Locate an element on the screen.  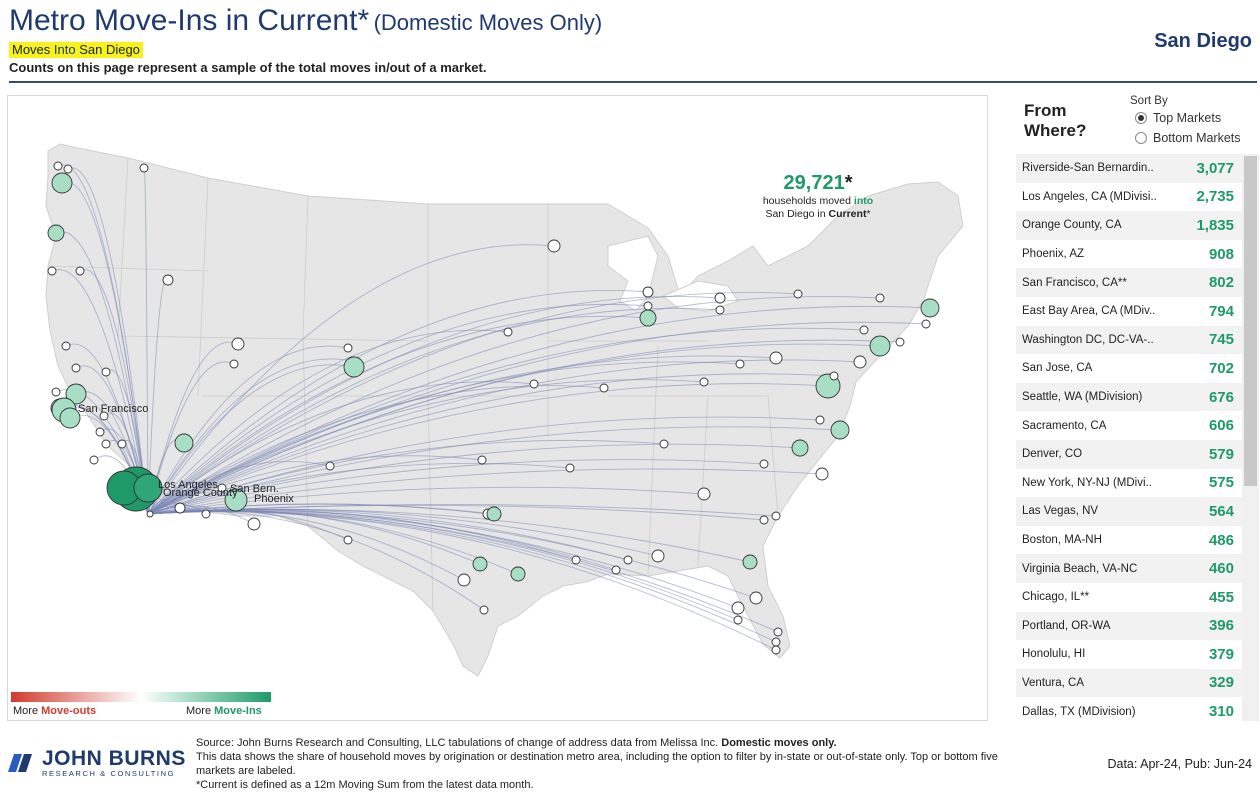
market-row: San Jose, CA 702 is located at coordinates (1129, 368).